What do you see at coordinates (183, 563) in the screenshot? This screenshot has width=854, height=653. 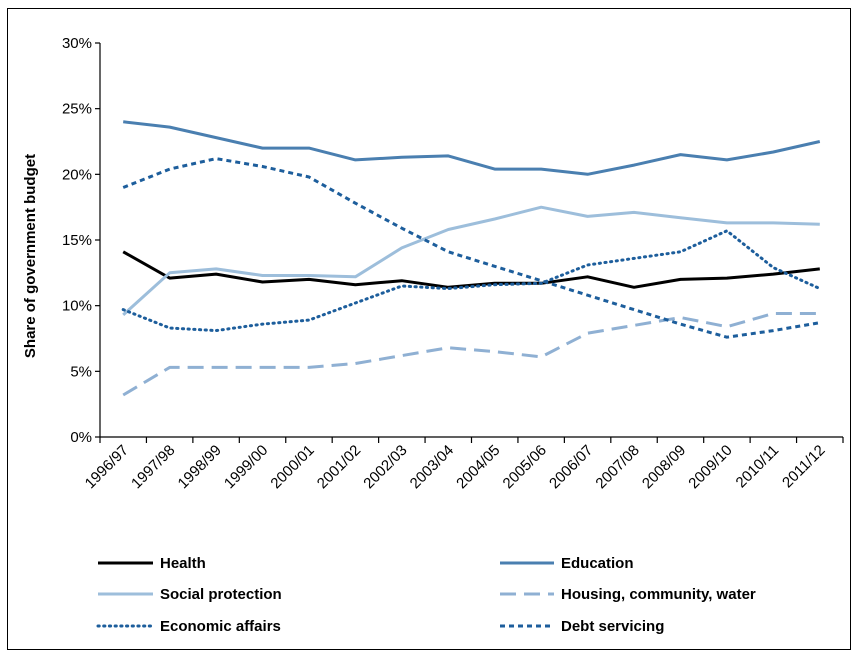 I see `legend-label-health: Health` at bounding box center [183, 563].